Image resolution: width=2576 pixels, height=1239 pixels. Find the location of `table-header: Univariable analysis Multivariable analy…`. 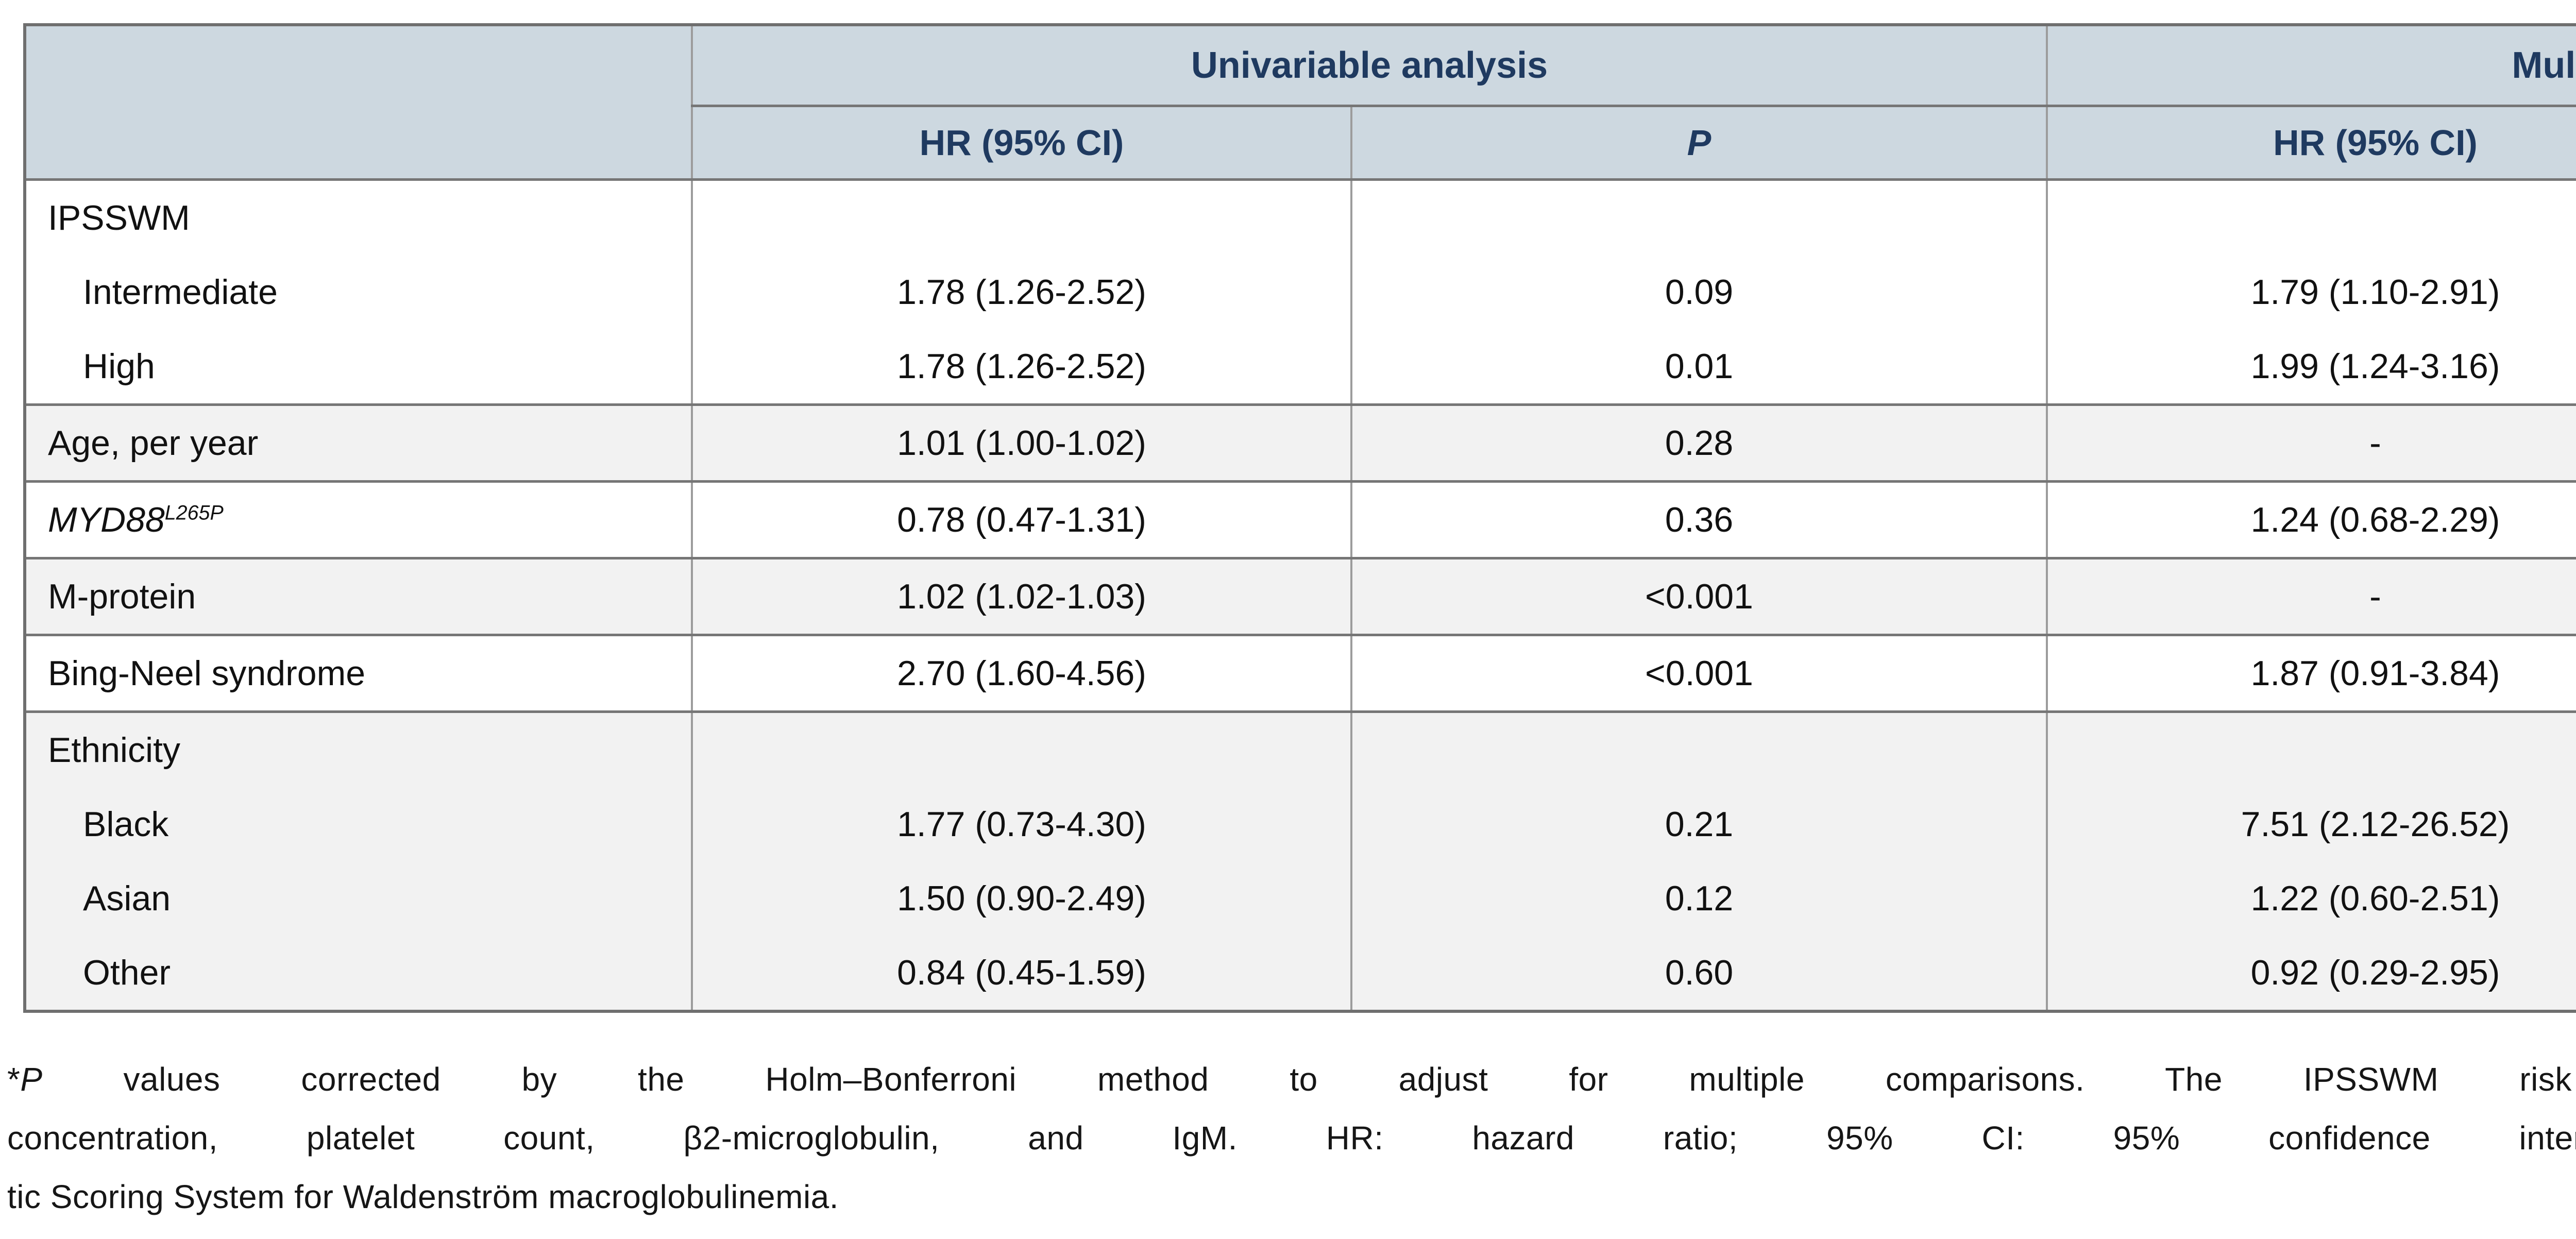

table-header: Univariable analysis Multivariable analy… is located at coordinates (1300, 102).